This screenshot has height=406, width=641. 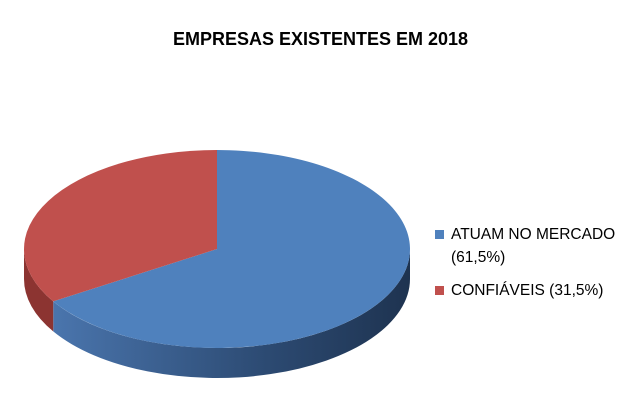 I want to click on legend-swatch-confiaveis, so click(x=439, y=290).